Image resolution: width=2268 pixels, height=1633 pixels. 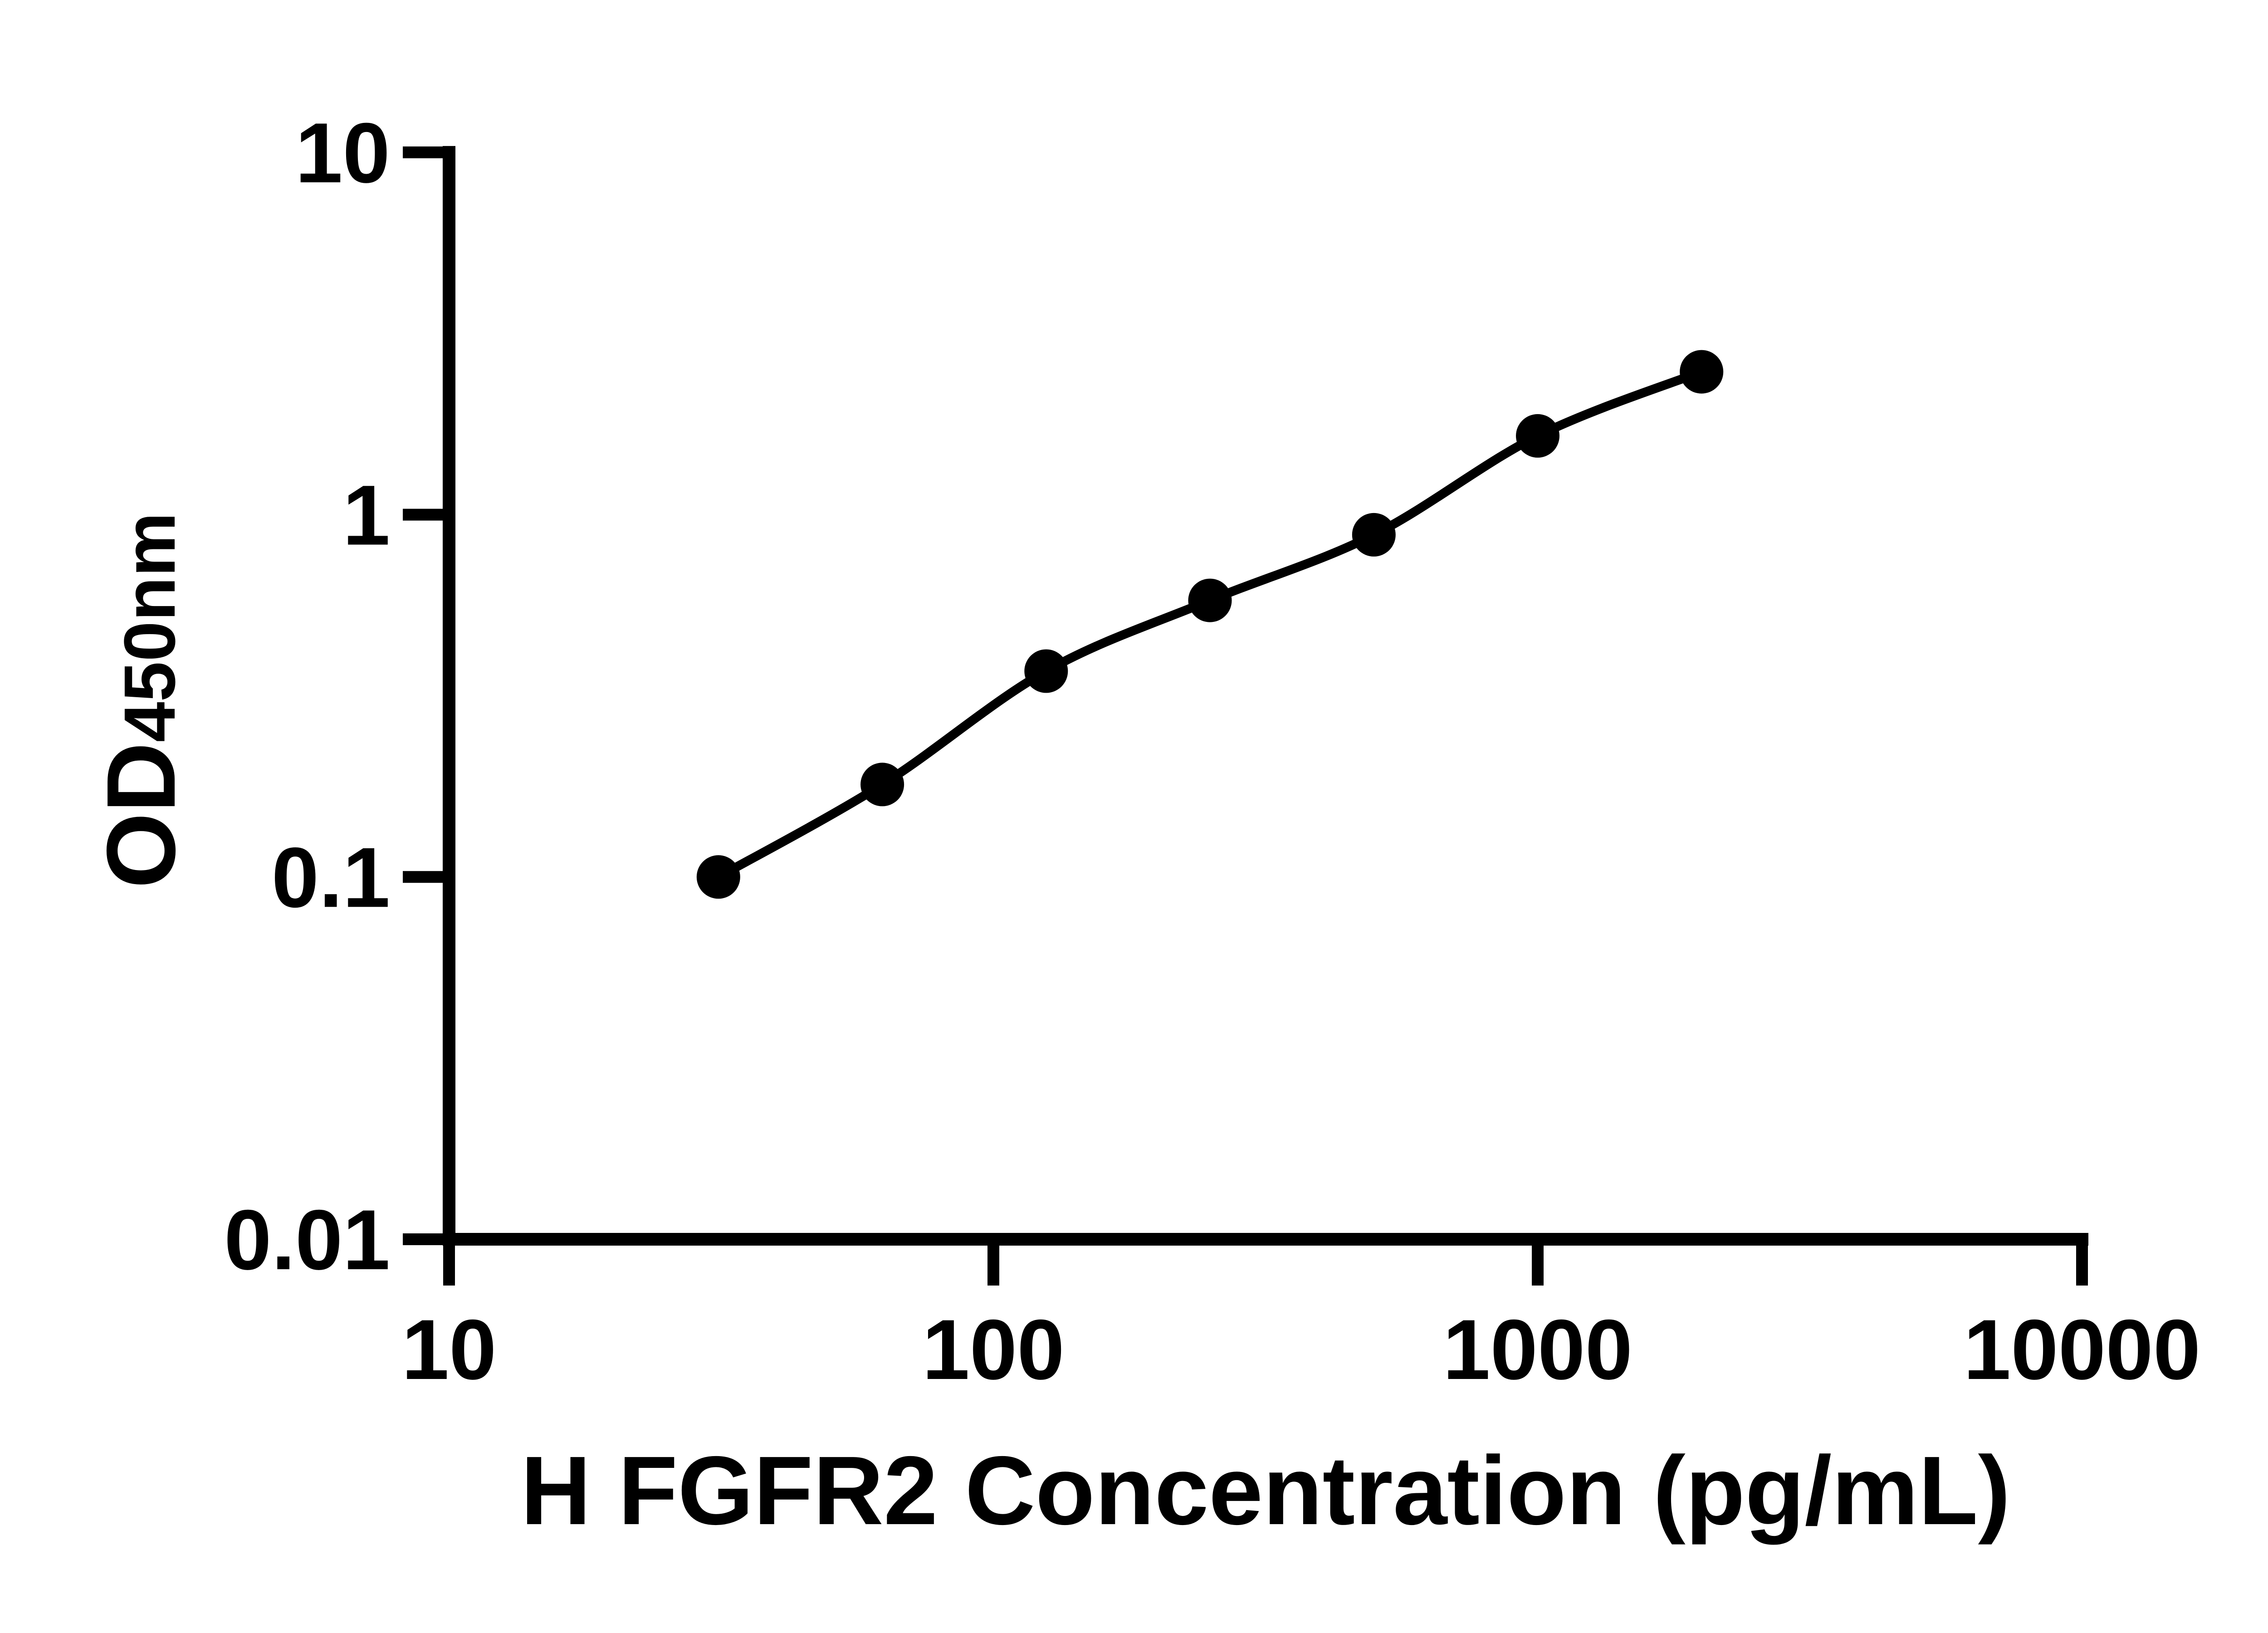 What do you see at coordinates (141, 815) in the screenshot?
I see `y-axis-title-main: OD` at bounding box center [141, 815].